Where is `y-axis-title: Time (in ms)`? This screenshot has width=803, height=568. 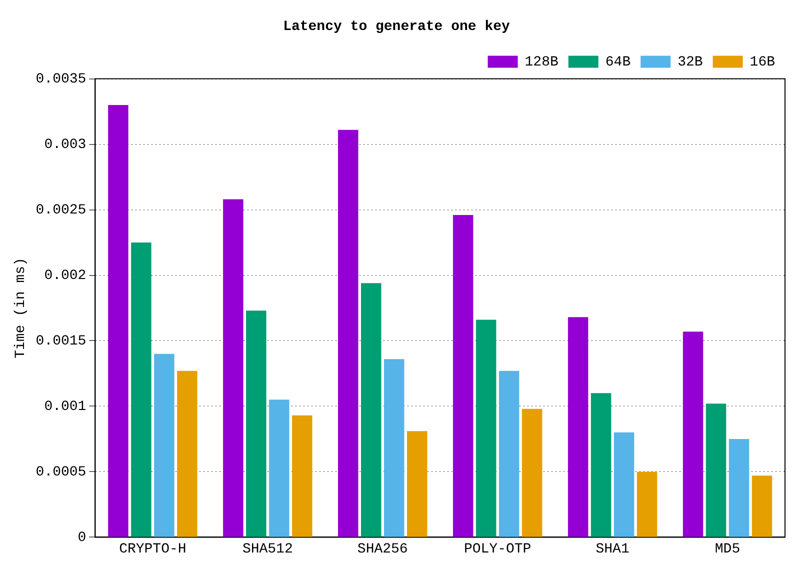 y-axis-title: Time (in ms) is located at coordinates (21, 308).